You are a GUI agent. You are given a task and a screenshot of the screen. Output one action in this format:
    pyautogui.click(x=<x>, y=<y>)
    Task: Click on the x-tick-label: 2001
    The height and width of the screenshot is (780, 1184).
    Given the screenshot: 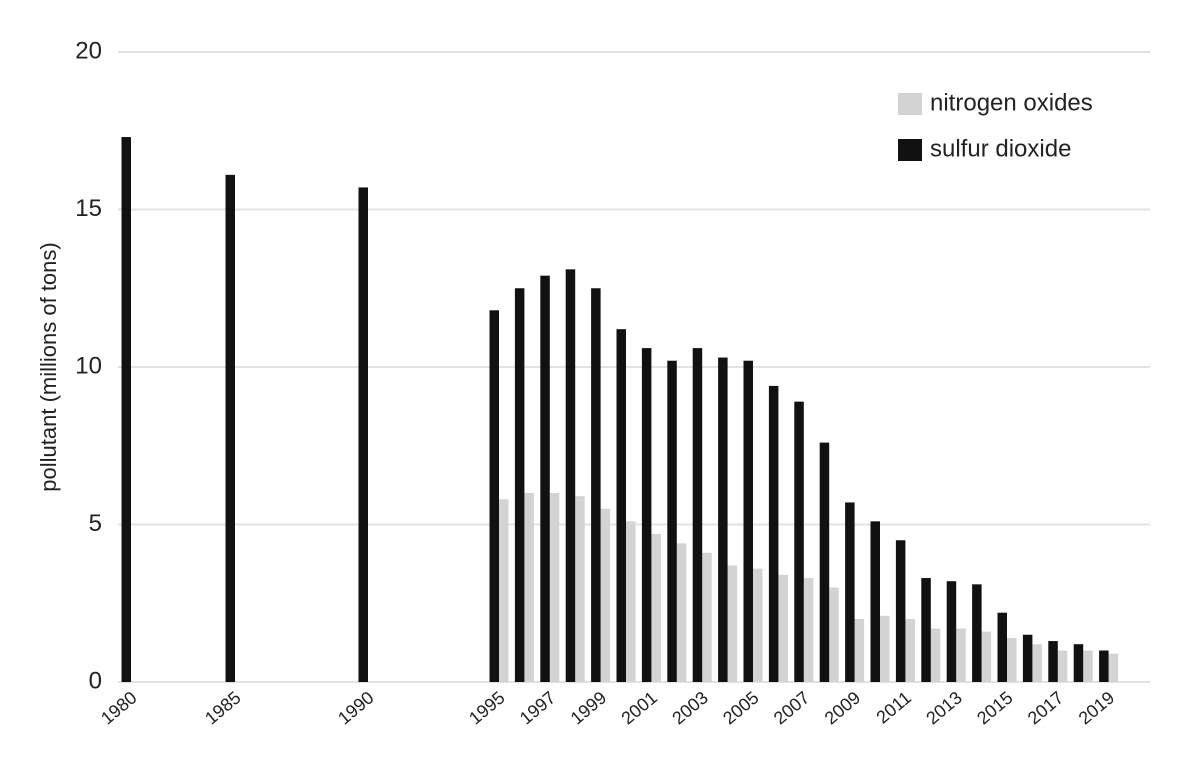 What is the action you would take?
    pyautogui.click(x=639, y=707)
    